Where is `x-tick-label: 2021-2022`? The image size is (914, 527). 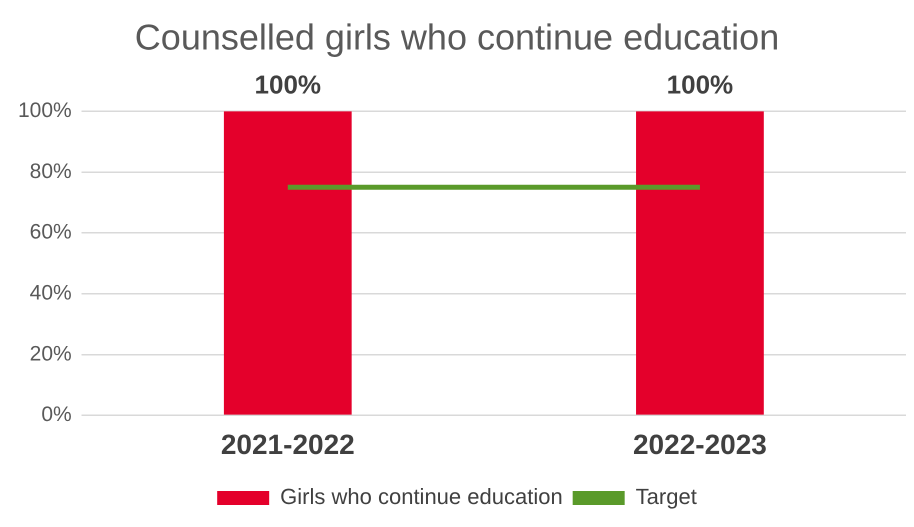
x-tick-label: 2021-2022 is located at coordinates (287, 444).